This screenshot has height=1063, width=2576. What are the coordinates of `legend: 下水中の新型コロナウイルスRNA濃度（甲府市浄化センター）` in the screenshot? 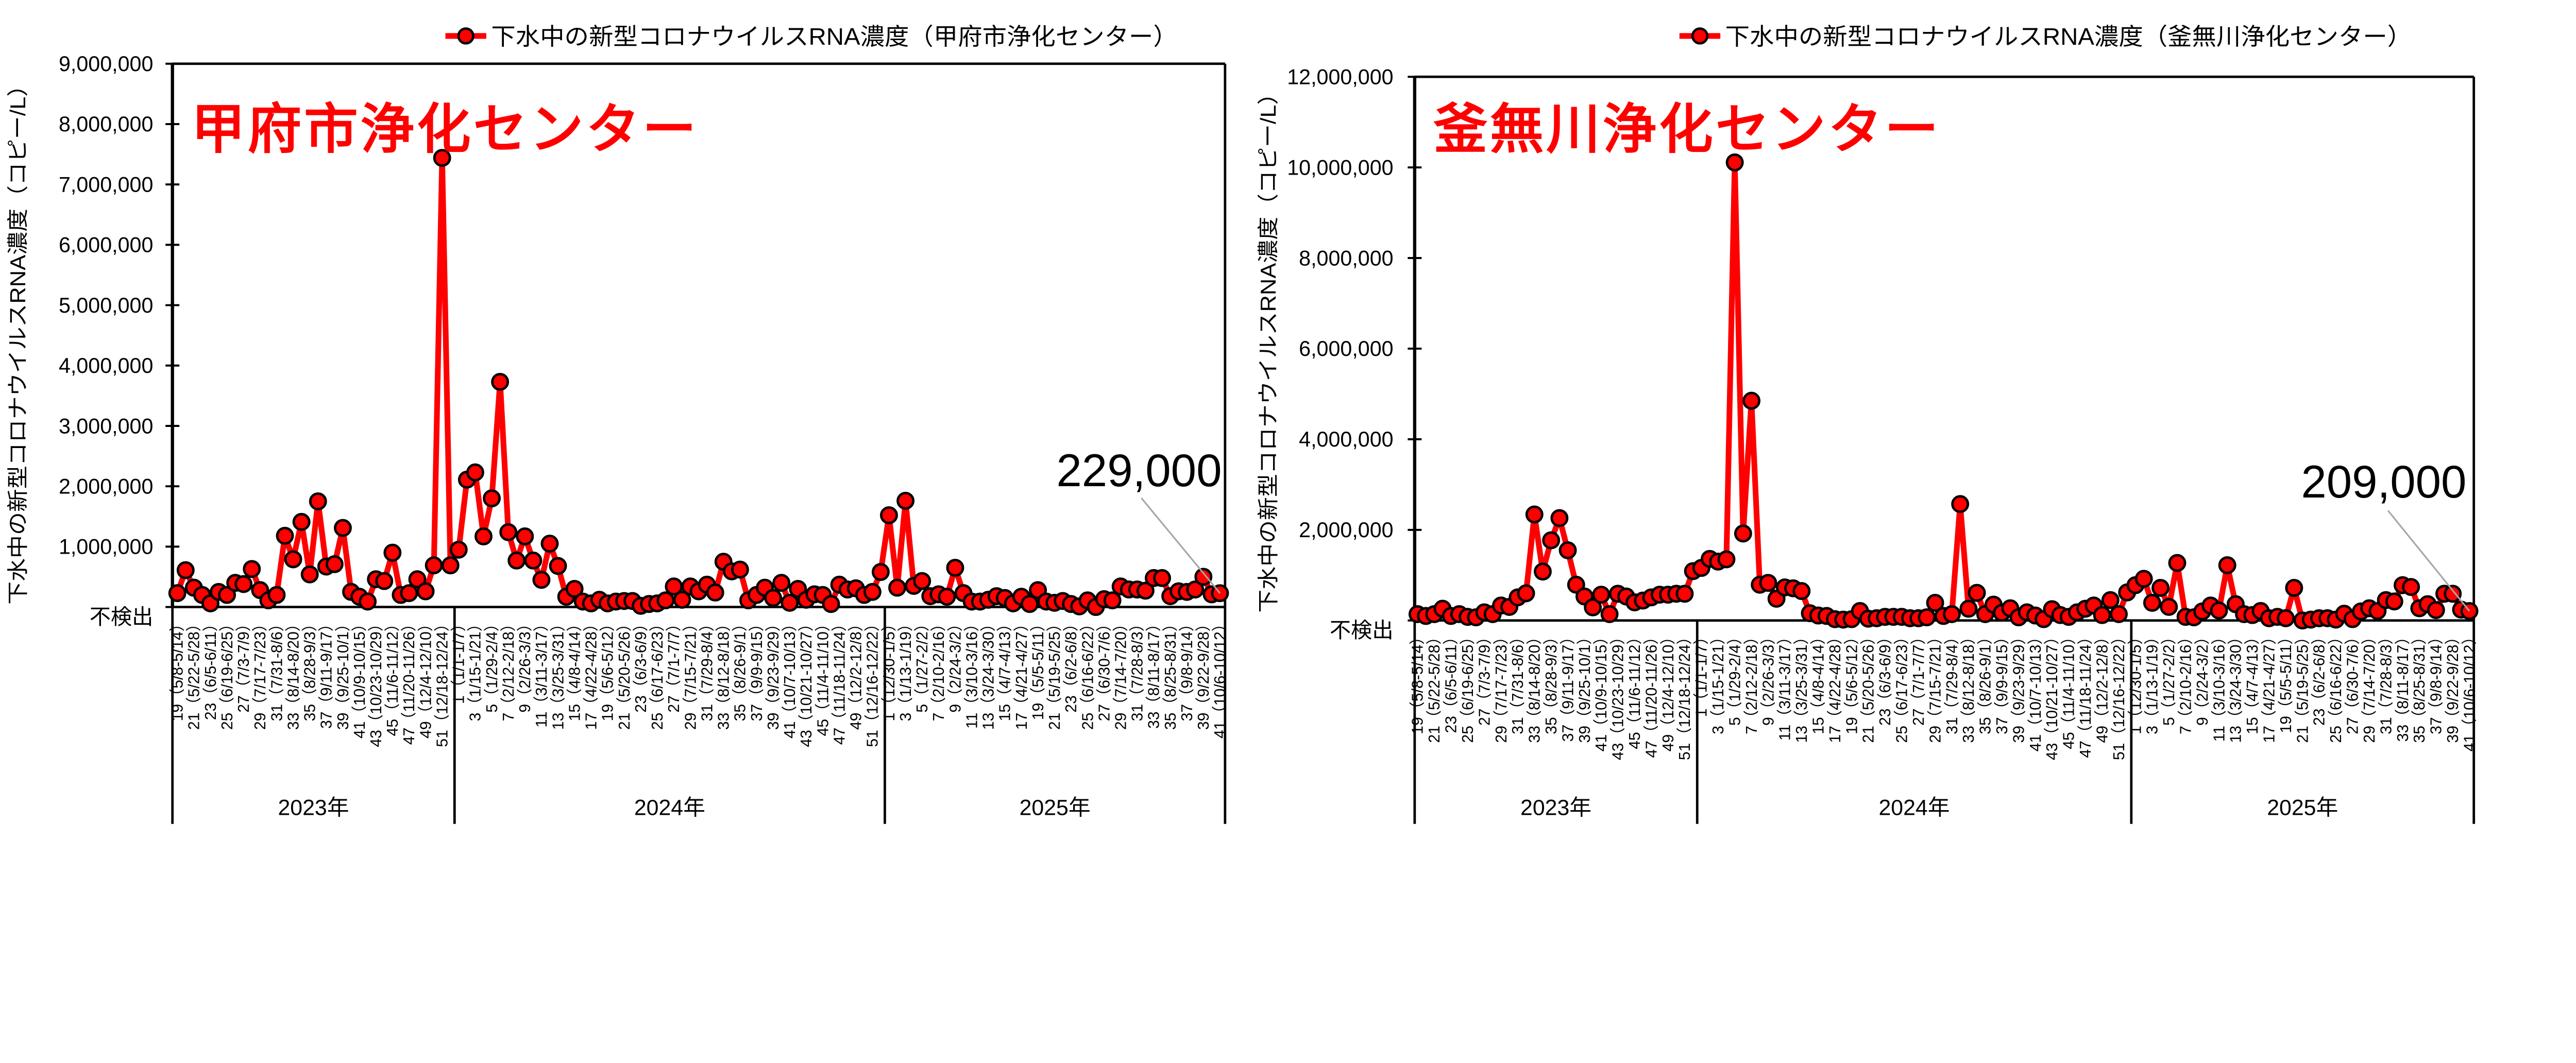 It's located at (811, 36).